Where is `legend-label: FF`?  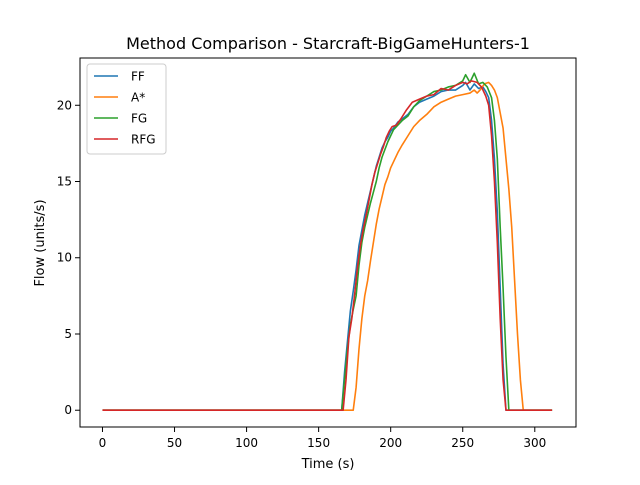
legend-label: FF is located at coordinates (138, 77).